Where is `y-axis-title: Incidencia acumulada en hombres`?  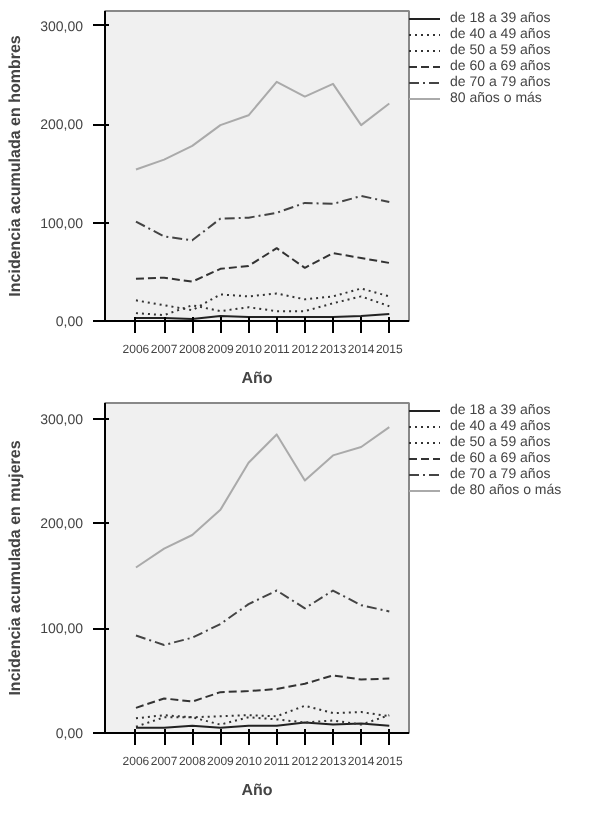 y-axis-title: Incidencia acumulada en hombres is located at coordinates (15, 165).